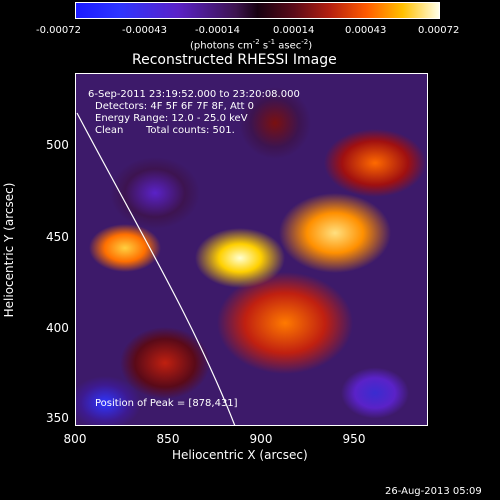 The image size is (500, 500). I want to click on energy-range-text: Energy Range: 12.0 - 25.0 keV, so click(171, 118).